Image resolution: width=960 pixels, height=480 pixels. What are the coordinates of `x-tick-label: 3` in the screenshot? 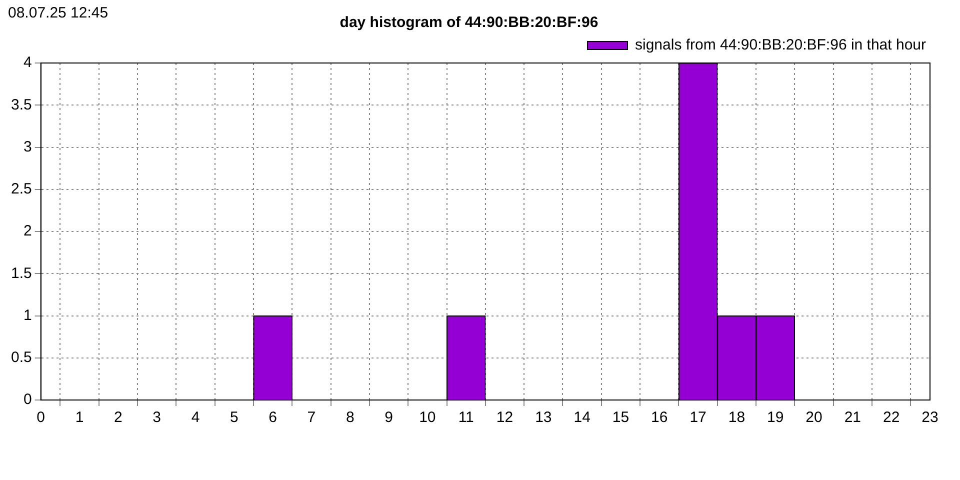 It's located at (156, 417).